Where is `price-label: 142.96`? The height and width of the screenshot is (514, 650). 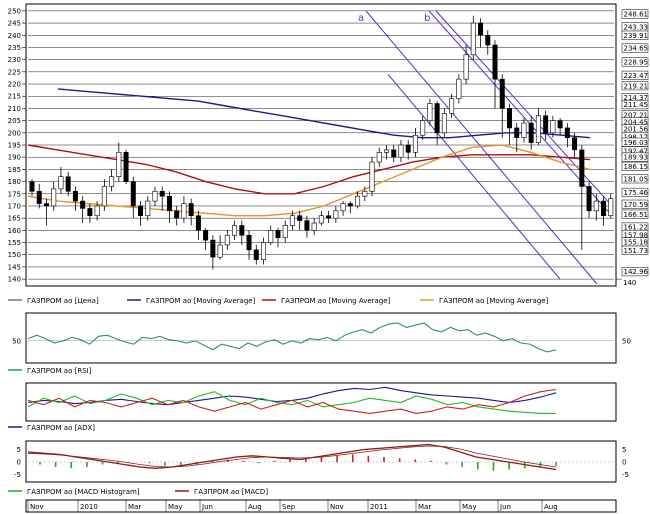
price-label: 142.96 is located at coordinates (636, 272).